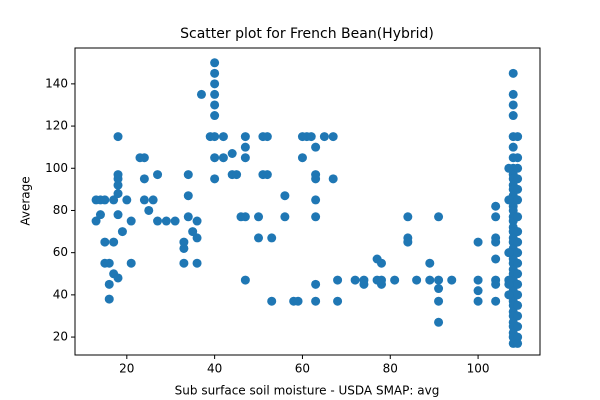 The width and height of the screenshot is (600, 400). Describe the element at coordinates (214, 369) in the screenshot. I see `x-tick-label: 40` at that location.